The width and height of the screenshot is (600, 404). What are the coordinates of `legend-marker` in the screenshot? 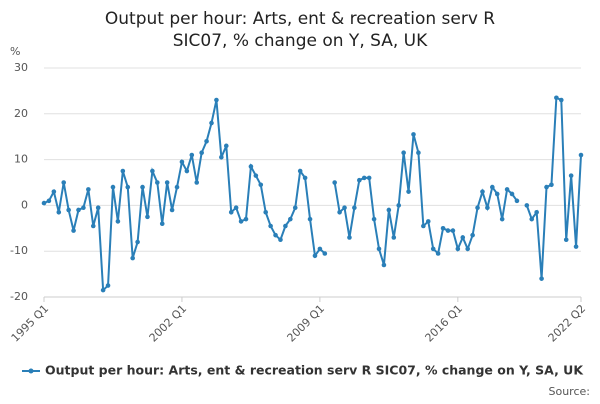 It's located at (31, 371).